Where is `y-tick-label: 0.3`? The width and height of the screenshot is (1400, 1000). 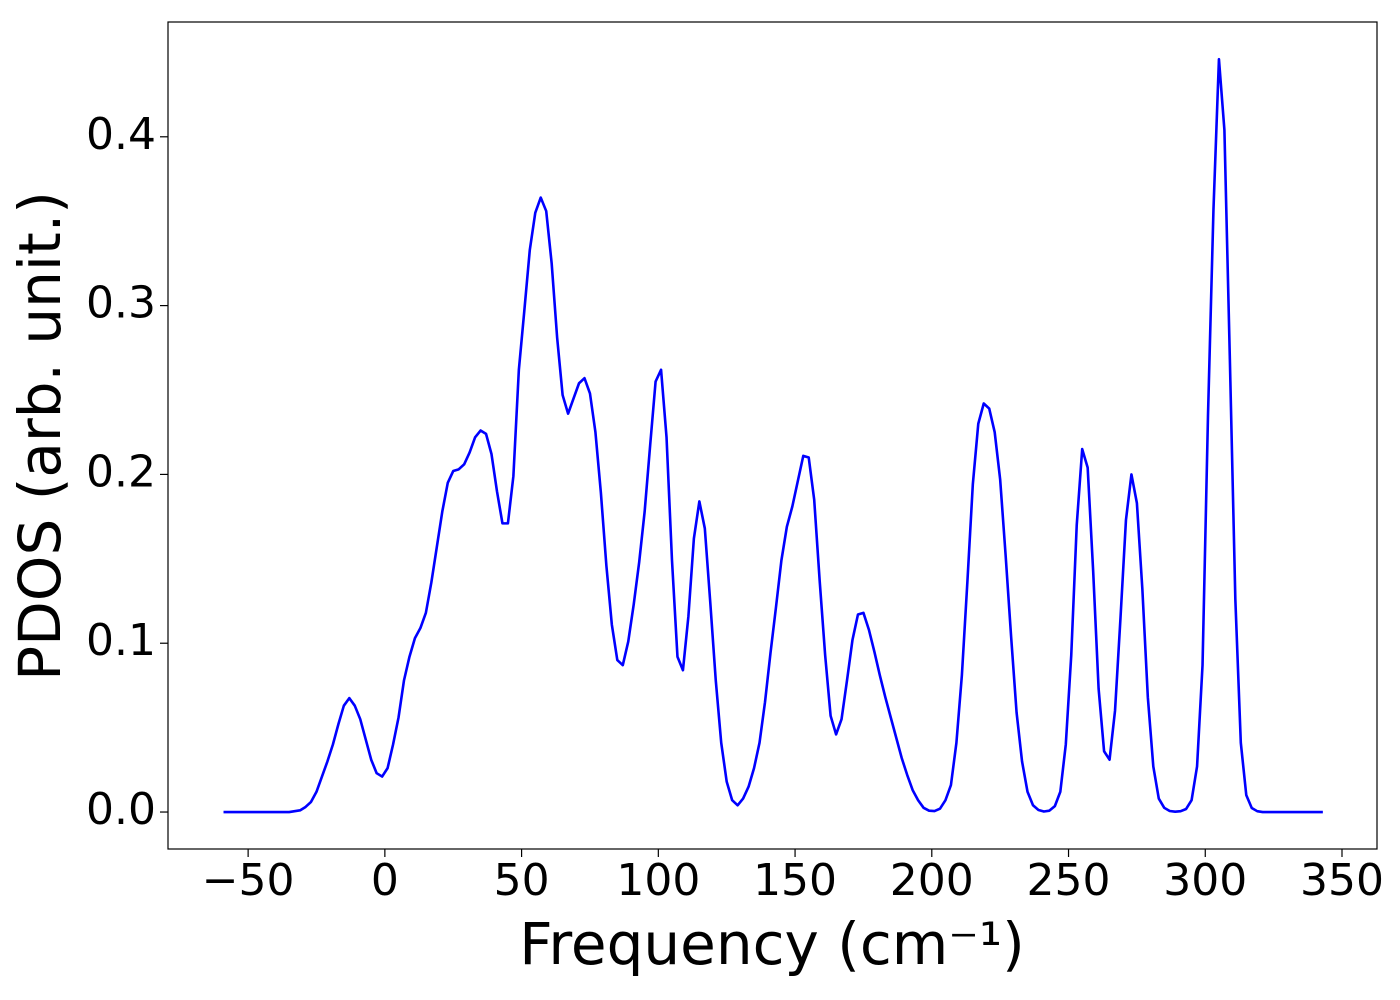 y-tick-label: 0.3 is located at coordinates (121, 303).